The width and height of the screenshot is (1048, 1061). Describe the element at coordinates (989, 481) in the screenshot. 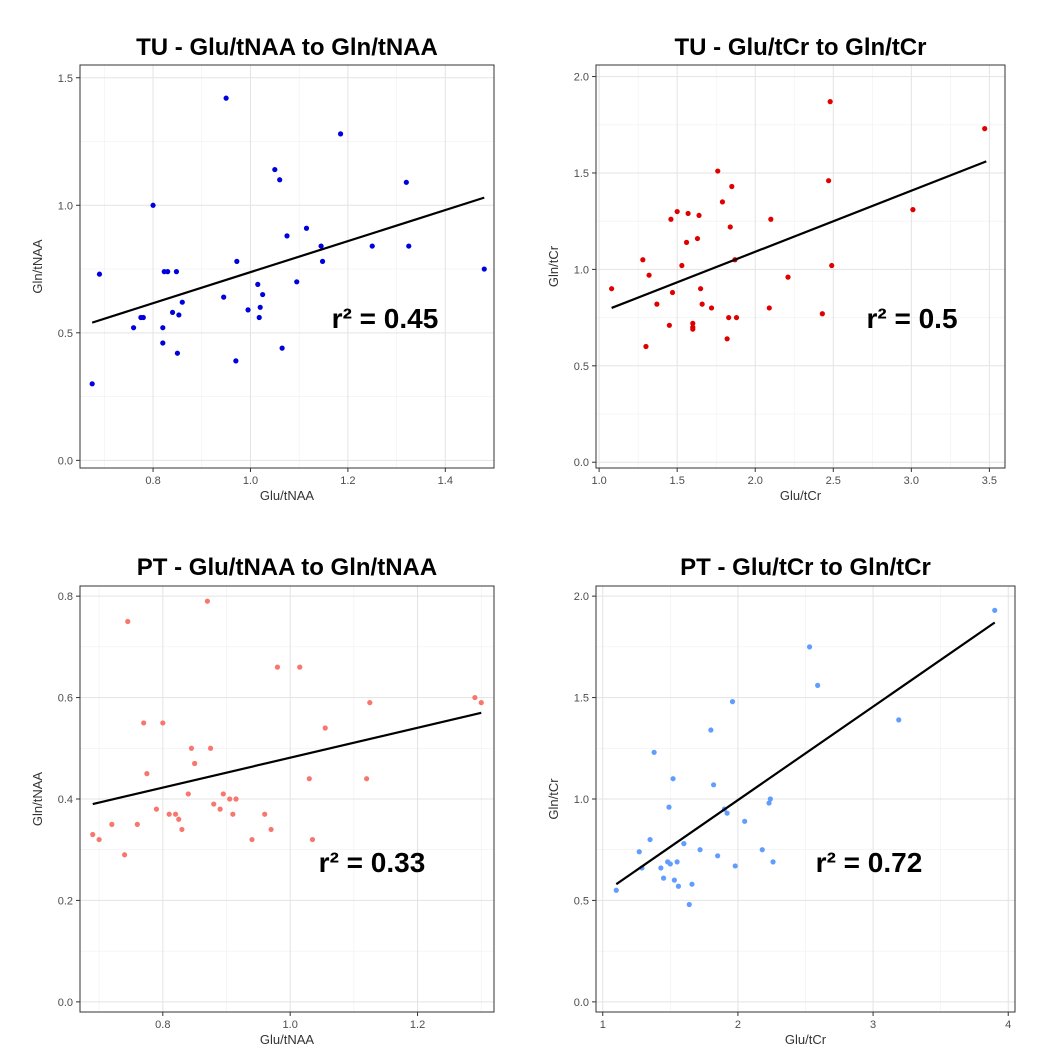

I see `x-tick-label: 3.5` at that location.